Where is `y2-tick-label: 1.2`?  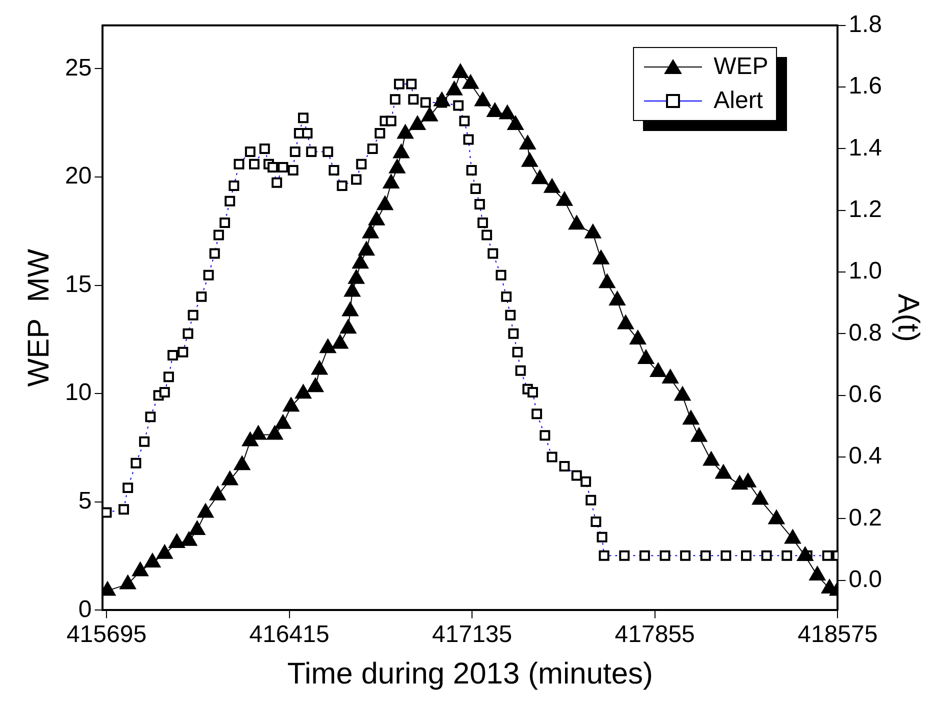
y2-tick-label: 1.2 is located at coordinates (865, 209).